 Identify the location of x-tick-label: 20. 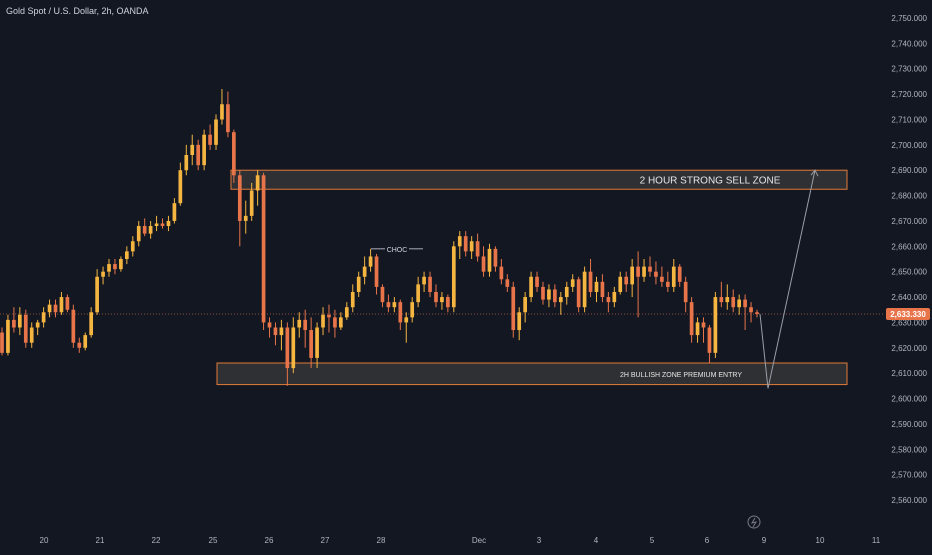
(44, 540).